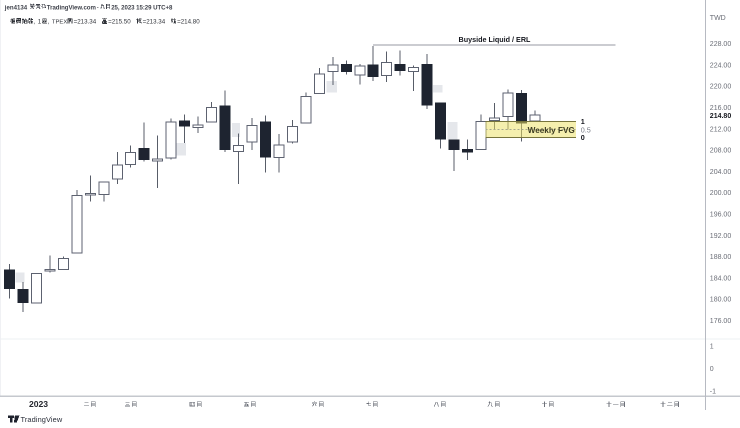 The width and height of the screenshot is (740, 428). What do you see at coordinates (42, 419) in the screenshot?
I see `svg-text: TradingView` at bounding box center [42, 419].